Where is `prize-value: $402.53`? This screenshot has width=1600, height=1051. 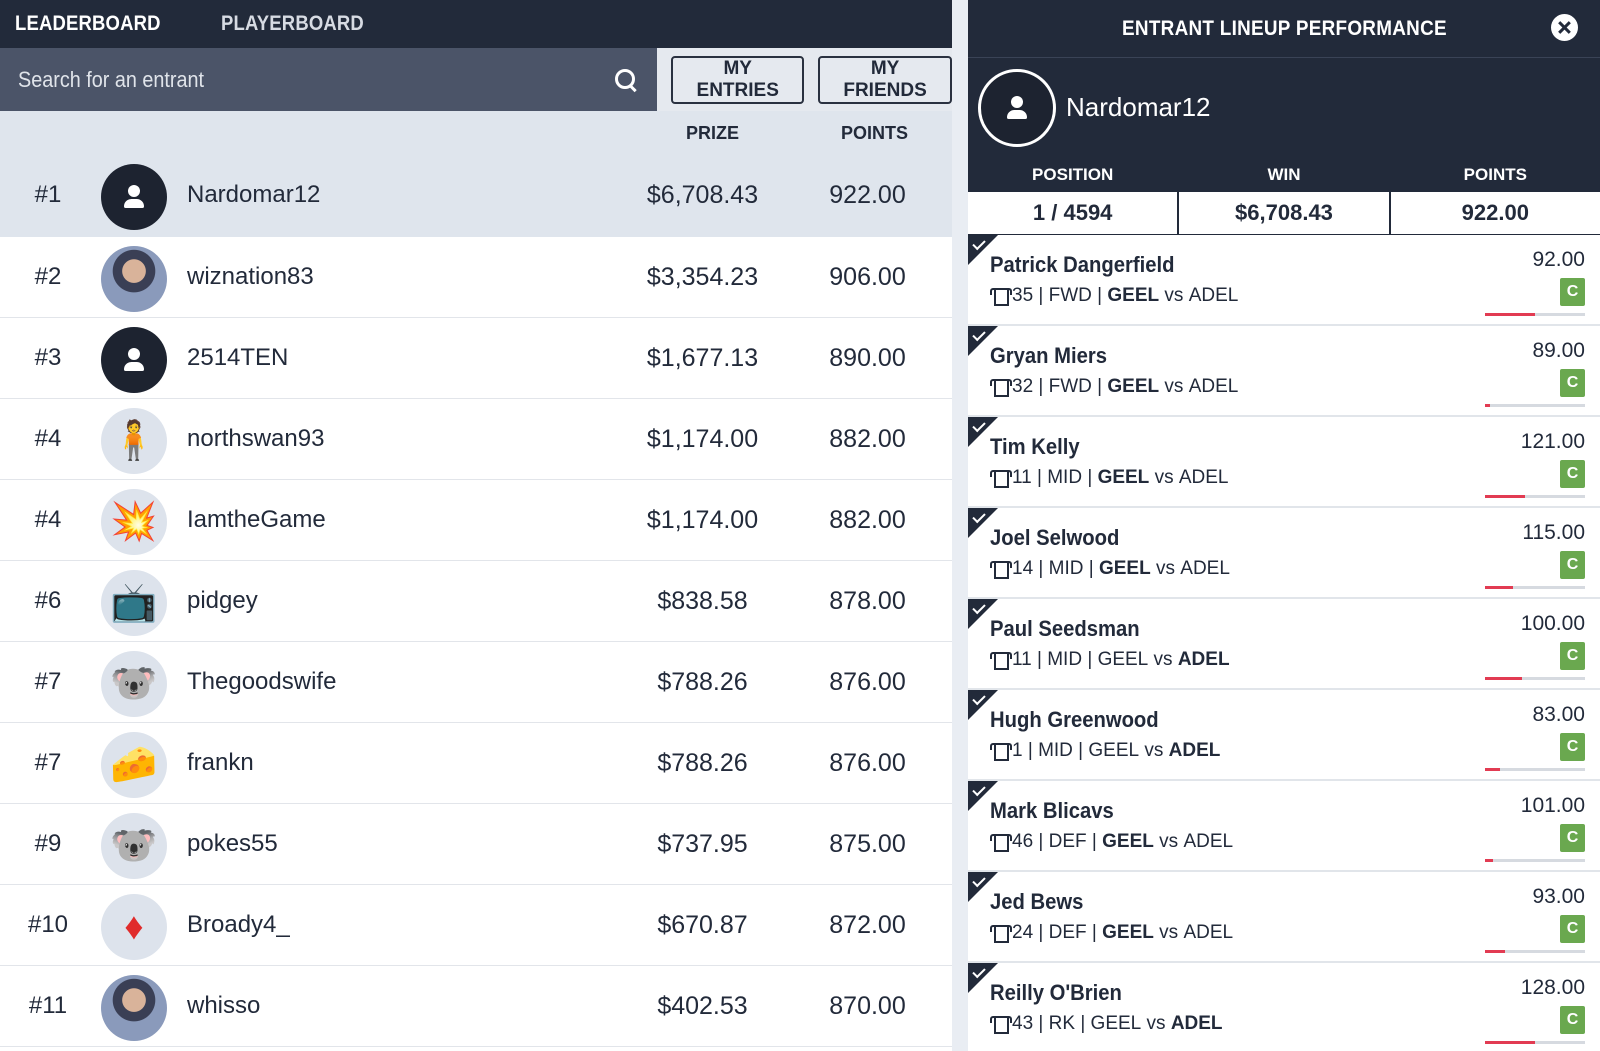 prize-value: $402.53 is located at coordinates (702, 1006).